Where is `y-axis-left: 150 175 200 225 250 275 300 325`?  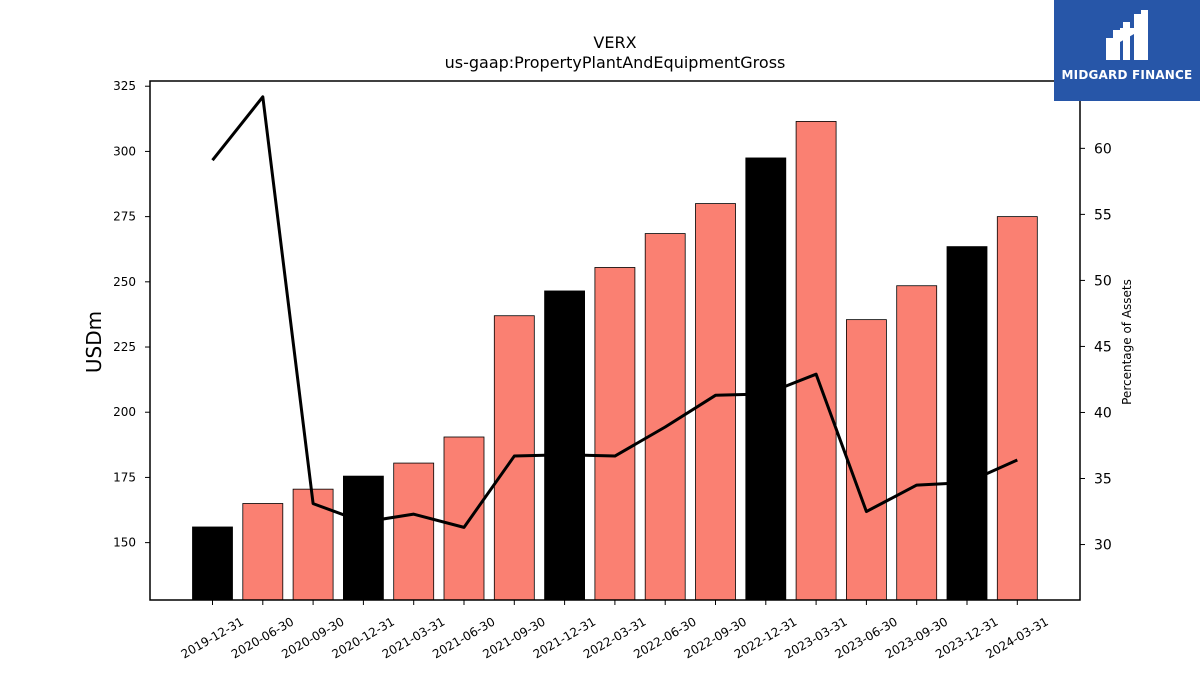
y-axis-left: 150 175 200 225 250 275 300 325 is located at coordinates (131, 314).